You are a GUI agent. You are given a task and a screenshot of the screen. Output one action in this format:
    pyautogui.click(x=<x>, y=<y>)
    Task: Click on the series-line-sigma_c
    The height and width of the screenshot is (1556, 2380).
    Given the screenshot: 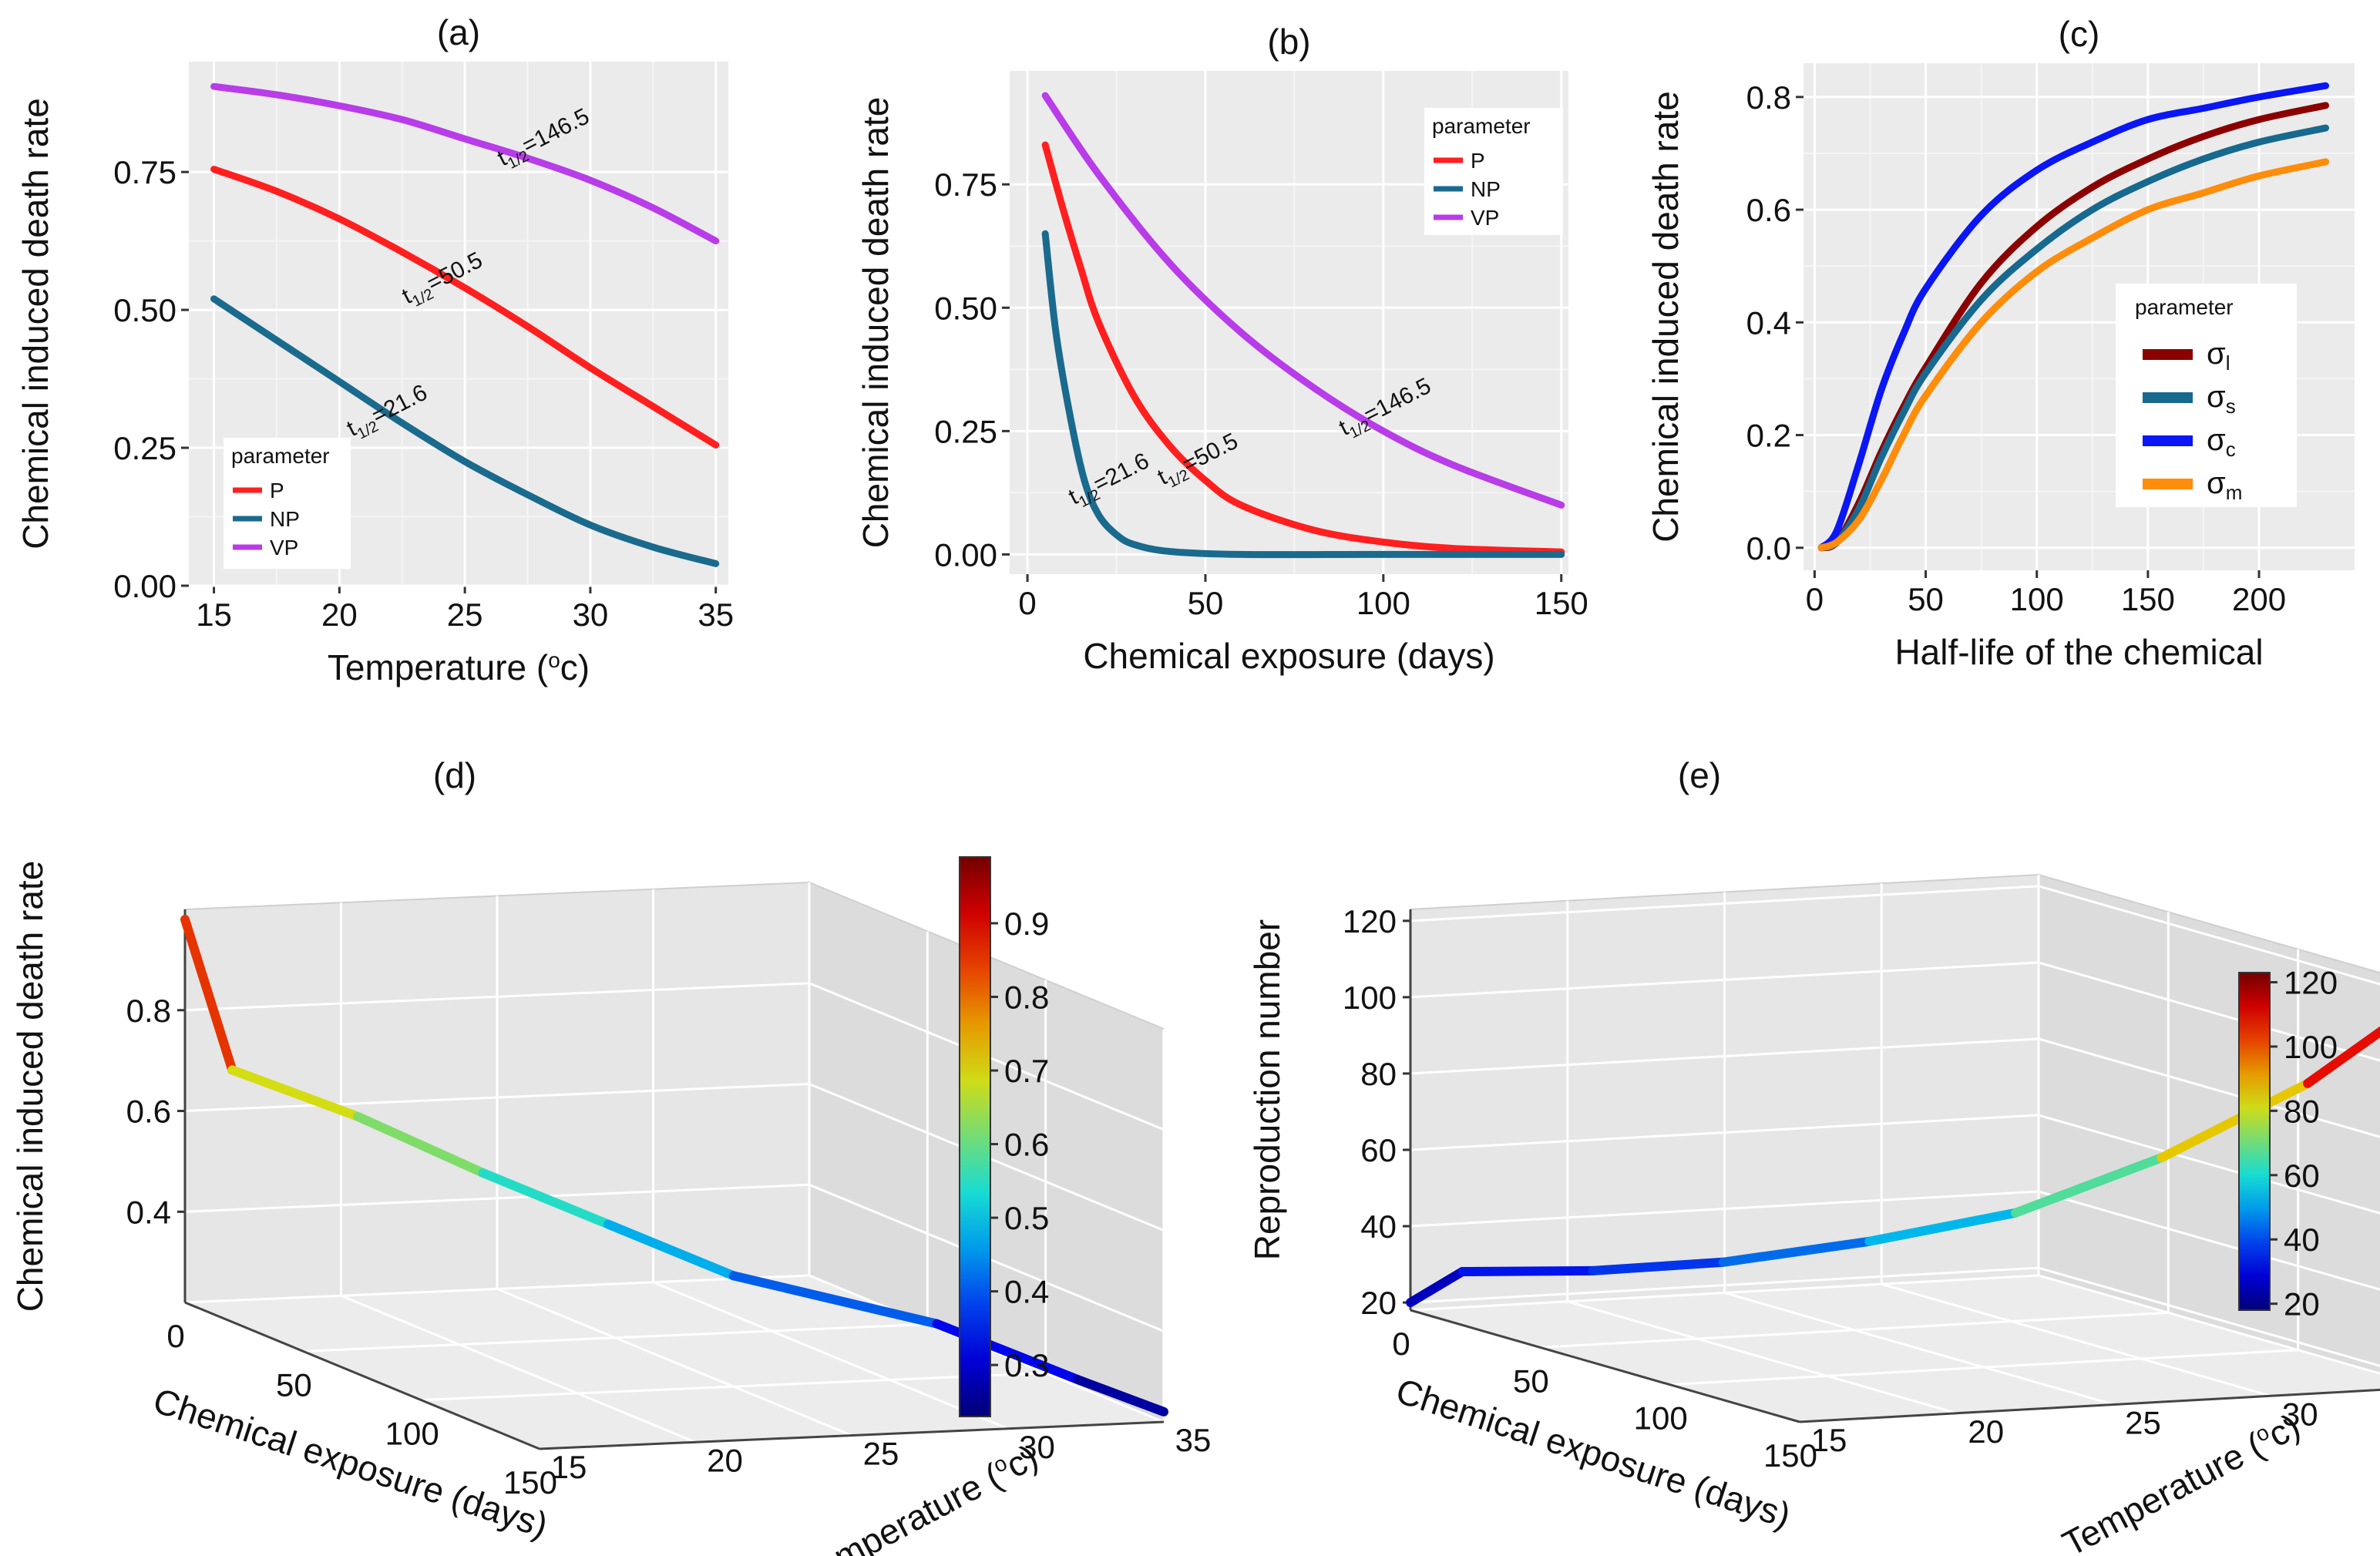 What is the action you would take?
    pyautogui.click(x=2073, y=317)
    